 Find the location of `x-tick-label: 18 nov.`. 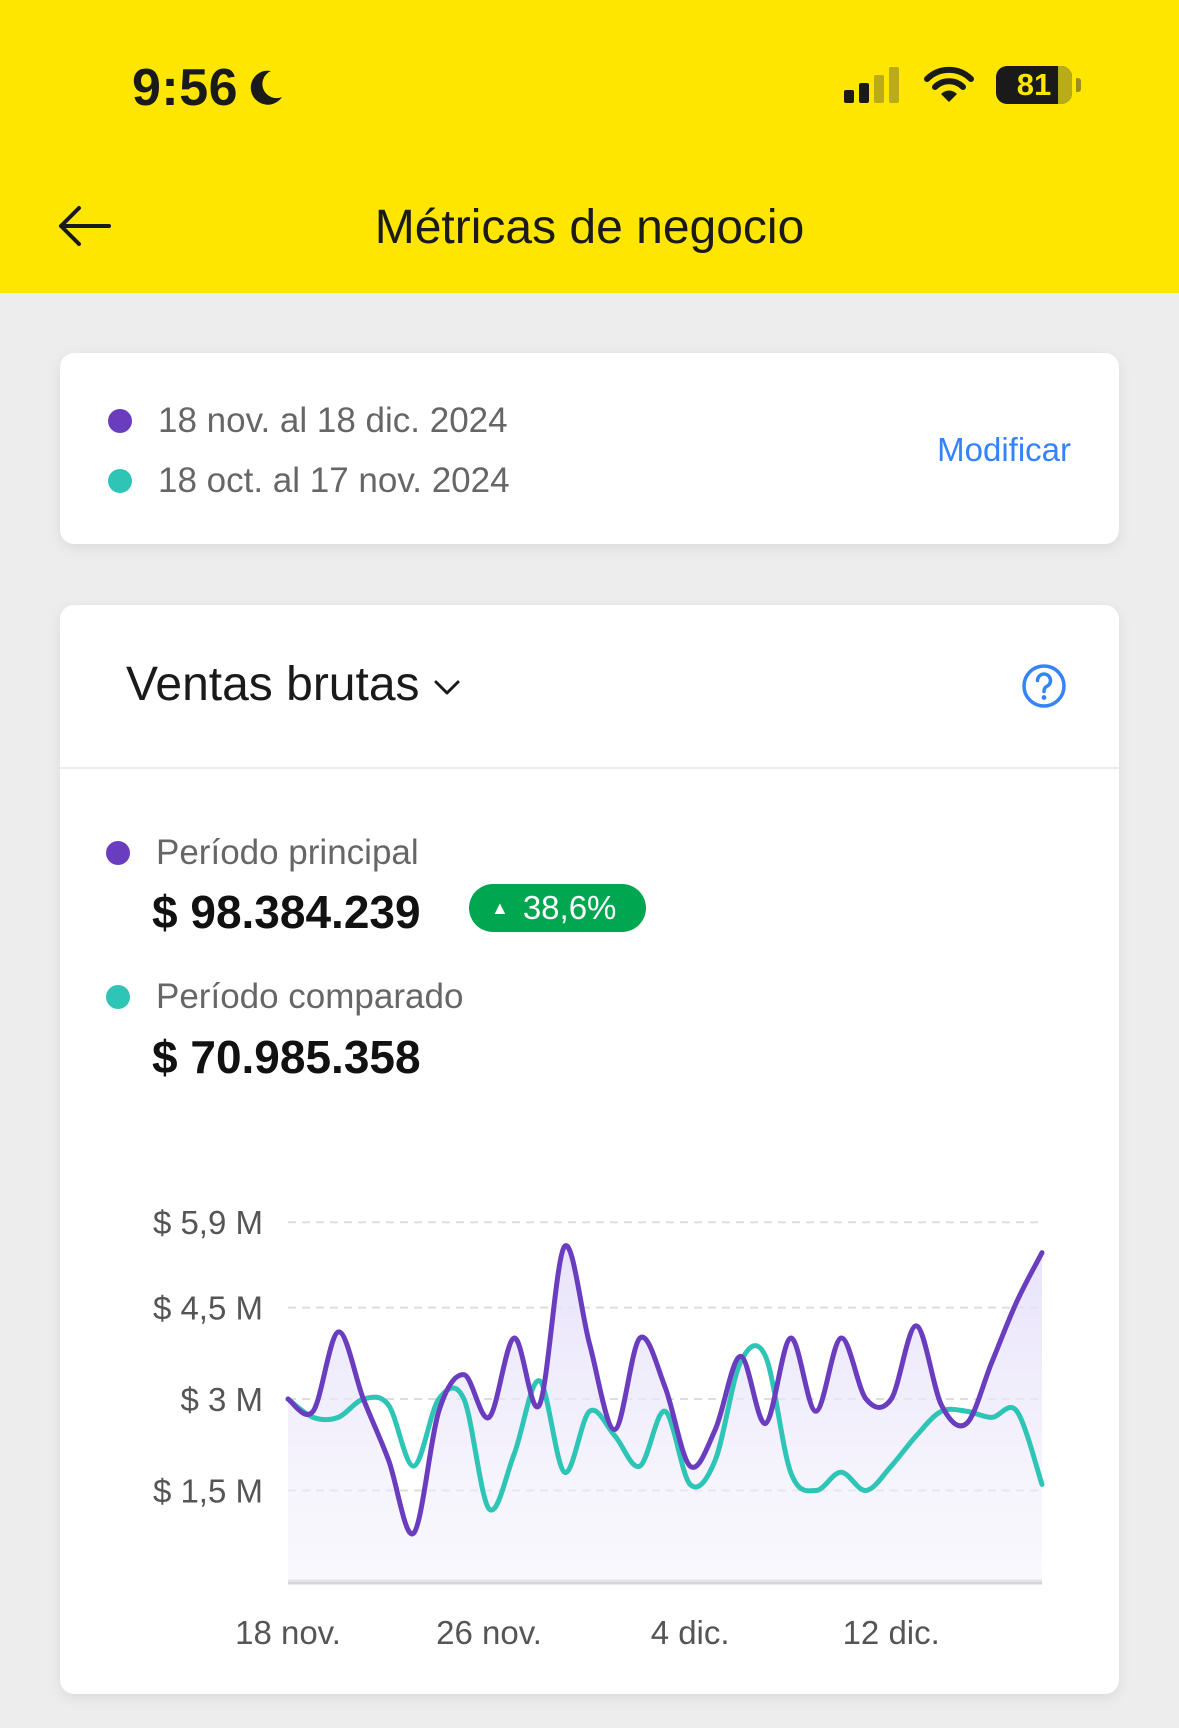

x-tick-label: 18 nov. is located at coordinates (288, 1632).